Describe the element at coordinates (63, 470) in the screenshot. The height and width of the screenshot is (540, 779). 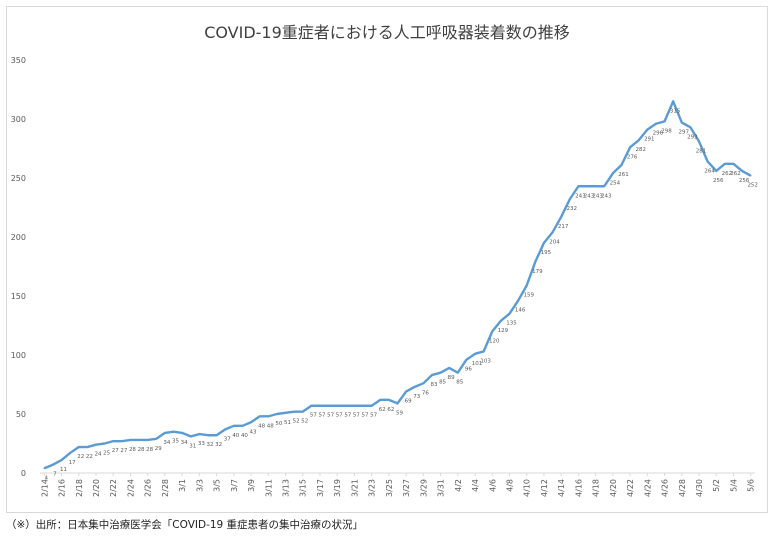
I see `data-label: 11` at that location.